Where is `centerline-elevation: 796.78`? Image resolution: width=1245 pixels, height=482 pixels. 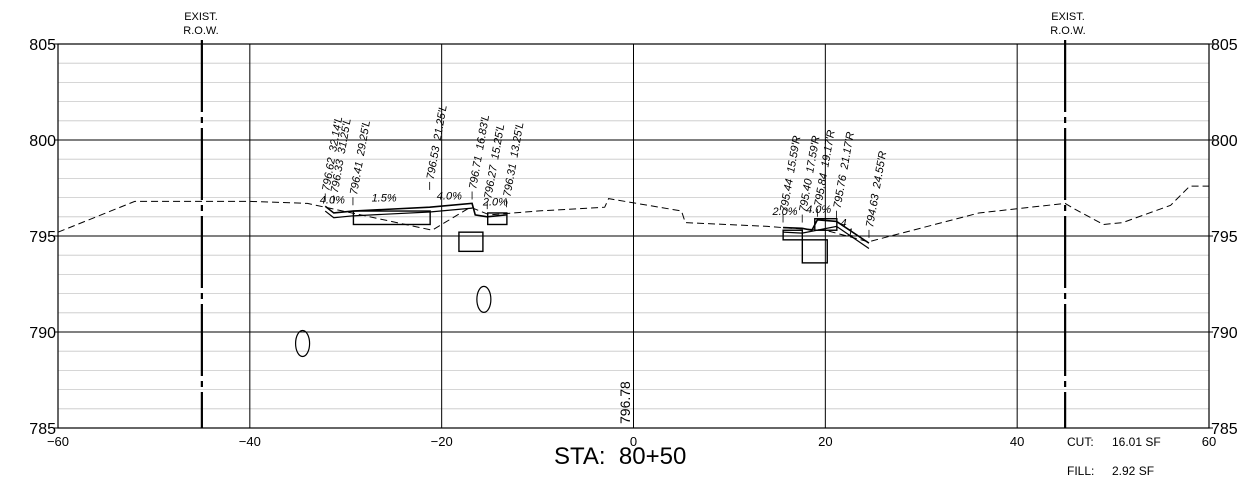
centerline-elevation: 796.78 is located at coordinates (625, 402).